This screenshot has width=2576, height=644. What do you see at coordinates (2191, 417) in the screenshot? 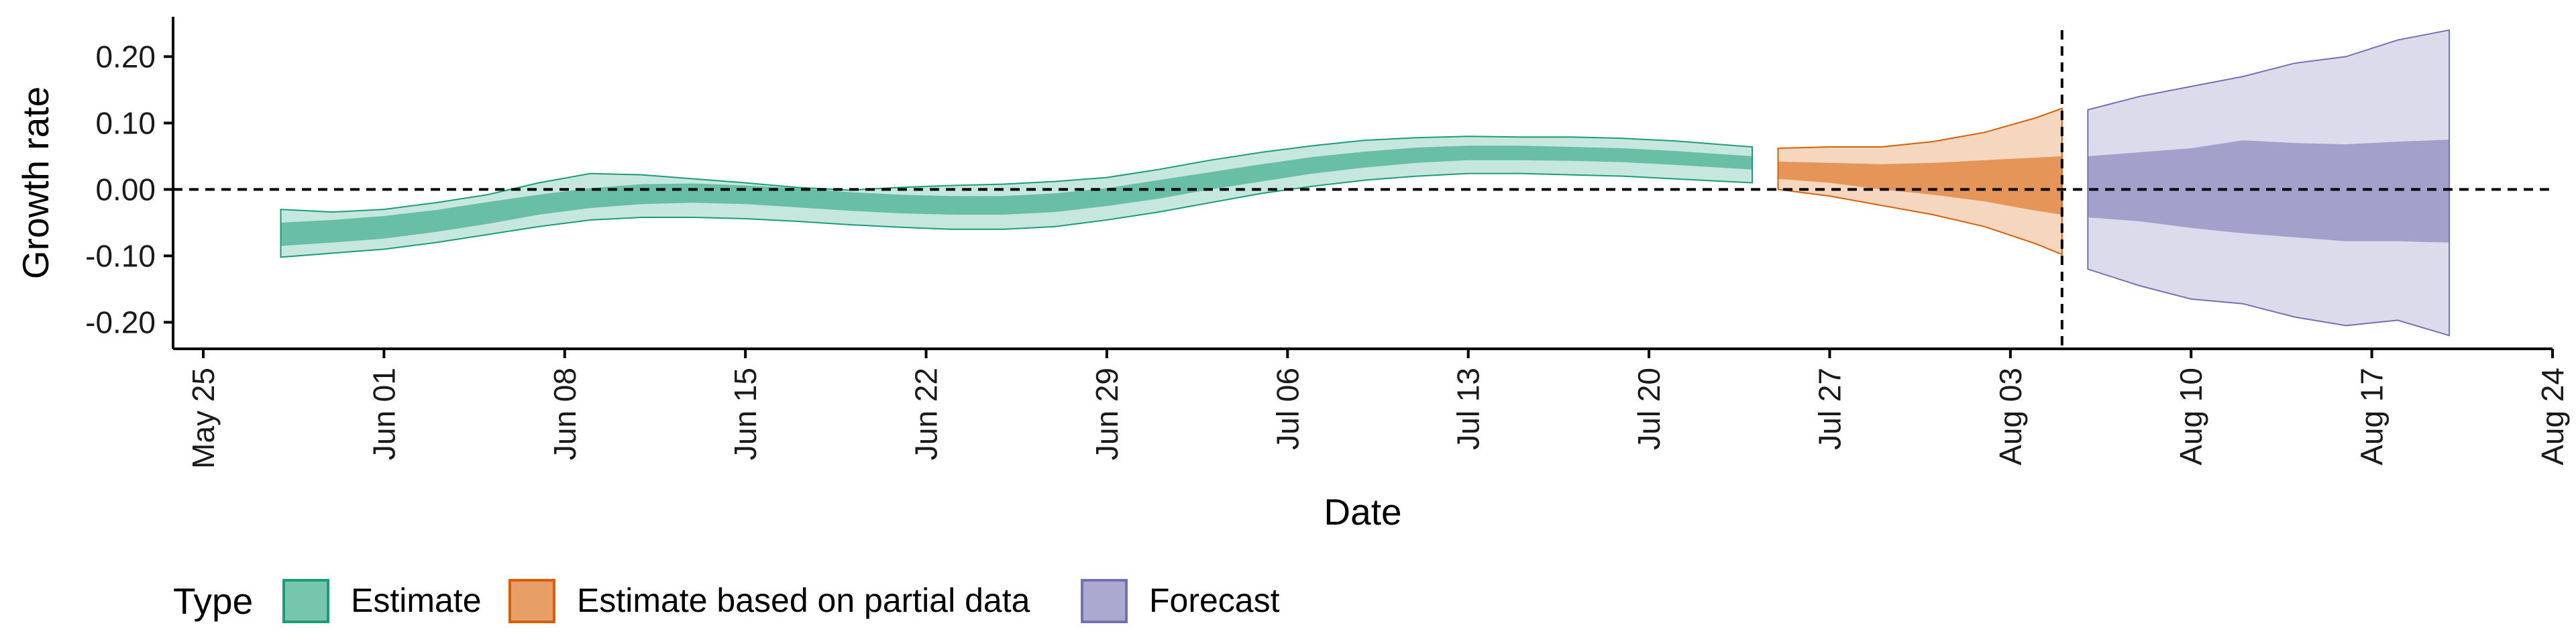
I see `x-tick-label: Aug 10` at bounding box center [2191, 417].